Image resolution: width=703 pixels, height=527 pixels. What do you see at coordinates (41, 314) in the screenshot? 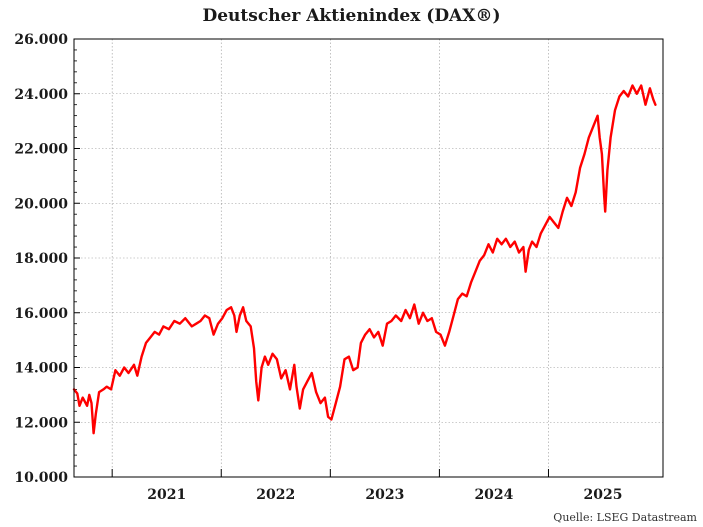
I see `y-tick-label: 16.000` at bounding box center [41, 314].